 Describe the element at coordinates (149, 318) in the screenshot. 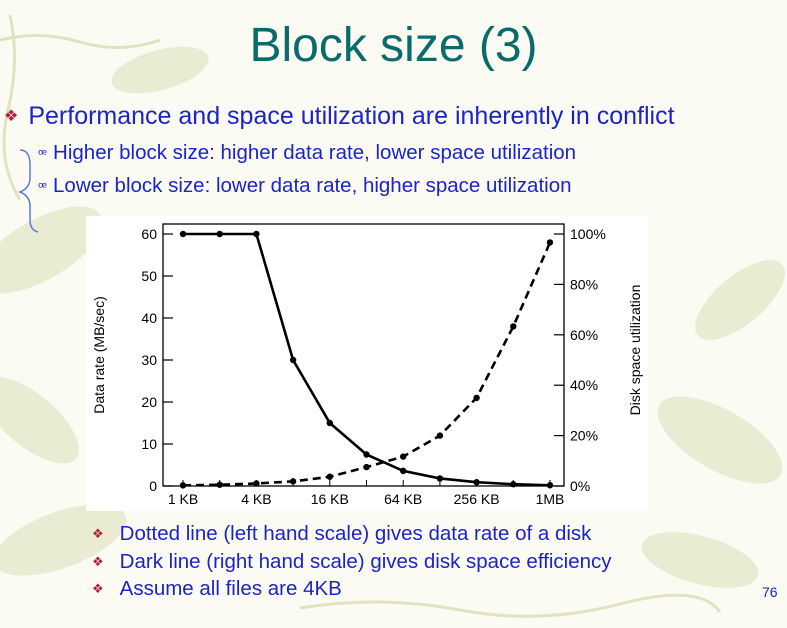

I see `left-tick-label: 40` at that location.